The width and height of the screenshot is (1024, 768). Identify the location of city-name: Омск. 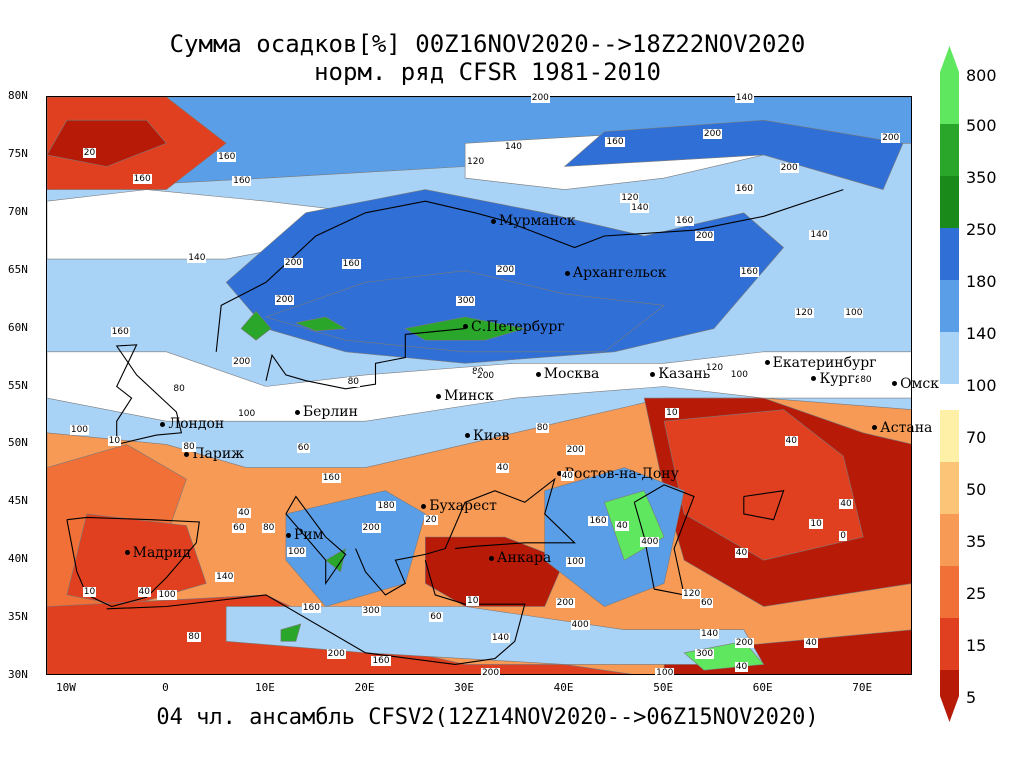
(920, 383).